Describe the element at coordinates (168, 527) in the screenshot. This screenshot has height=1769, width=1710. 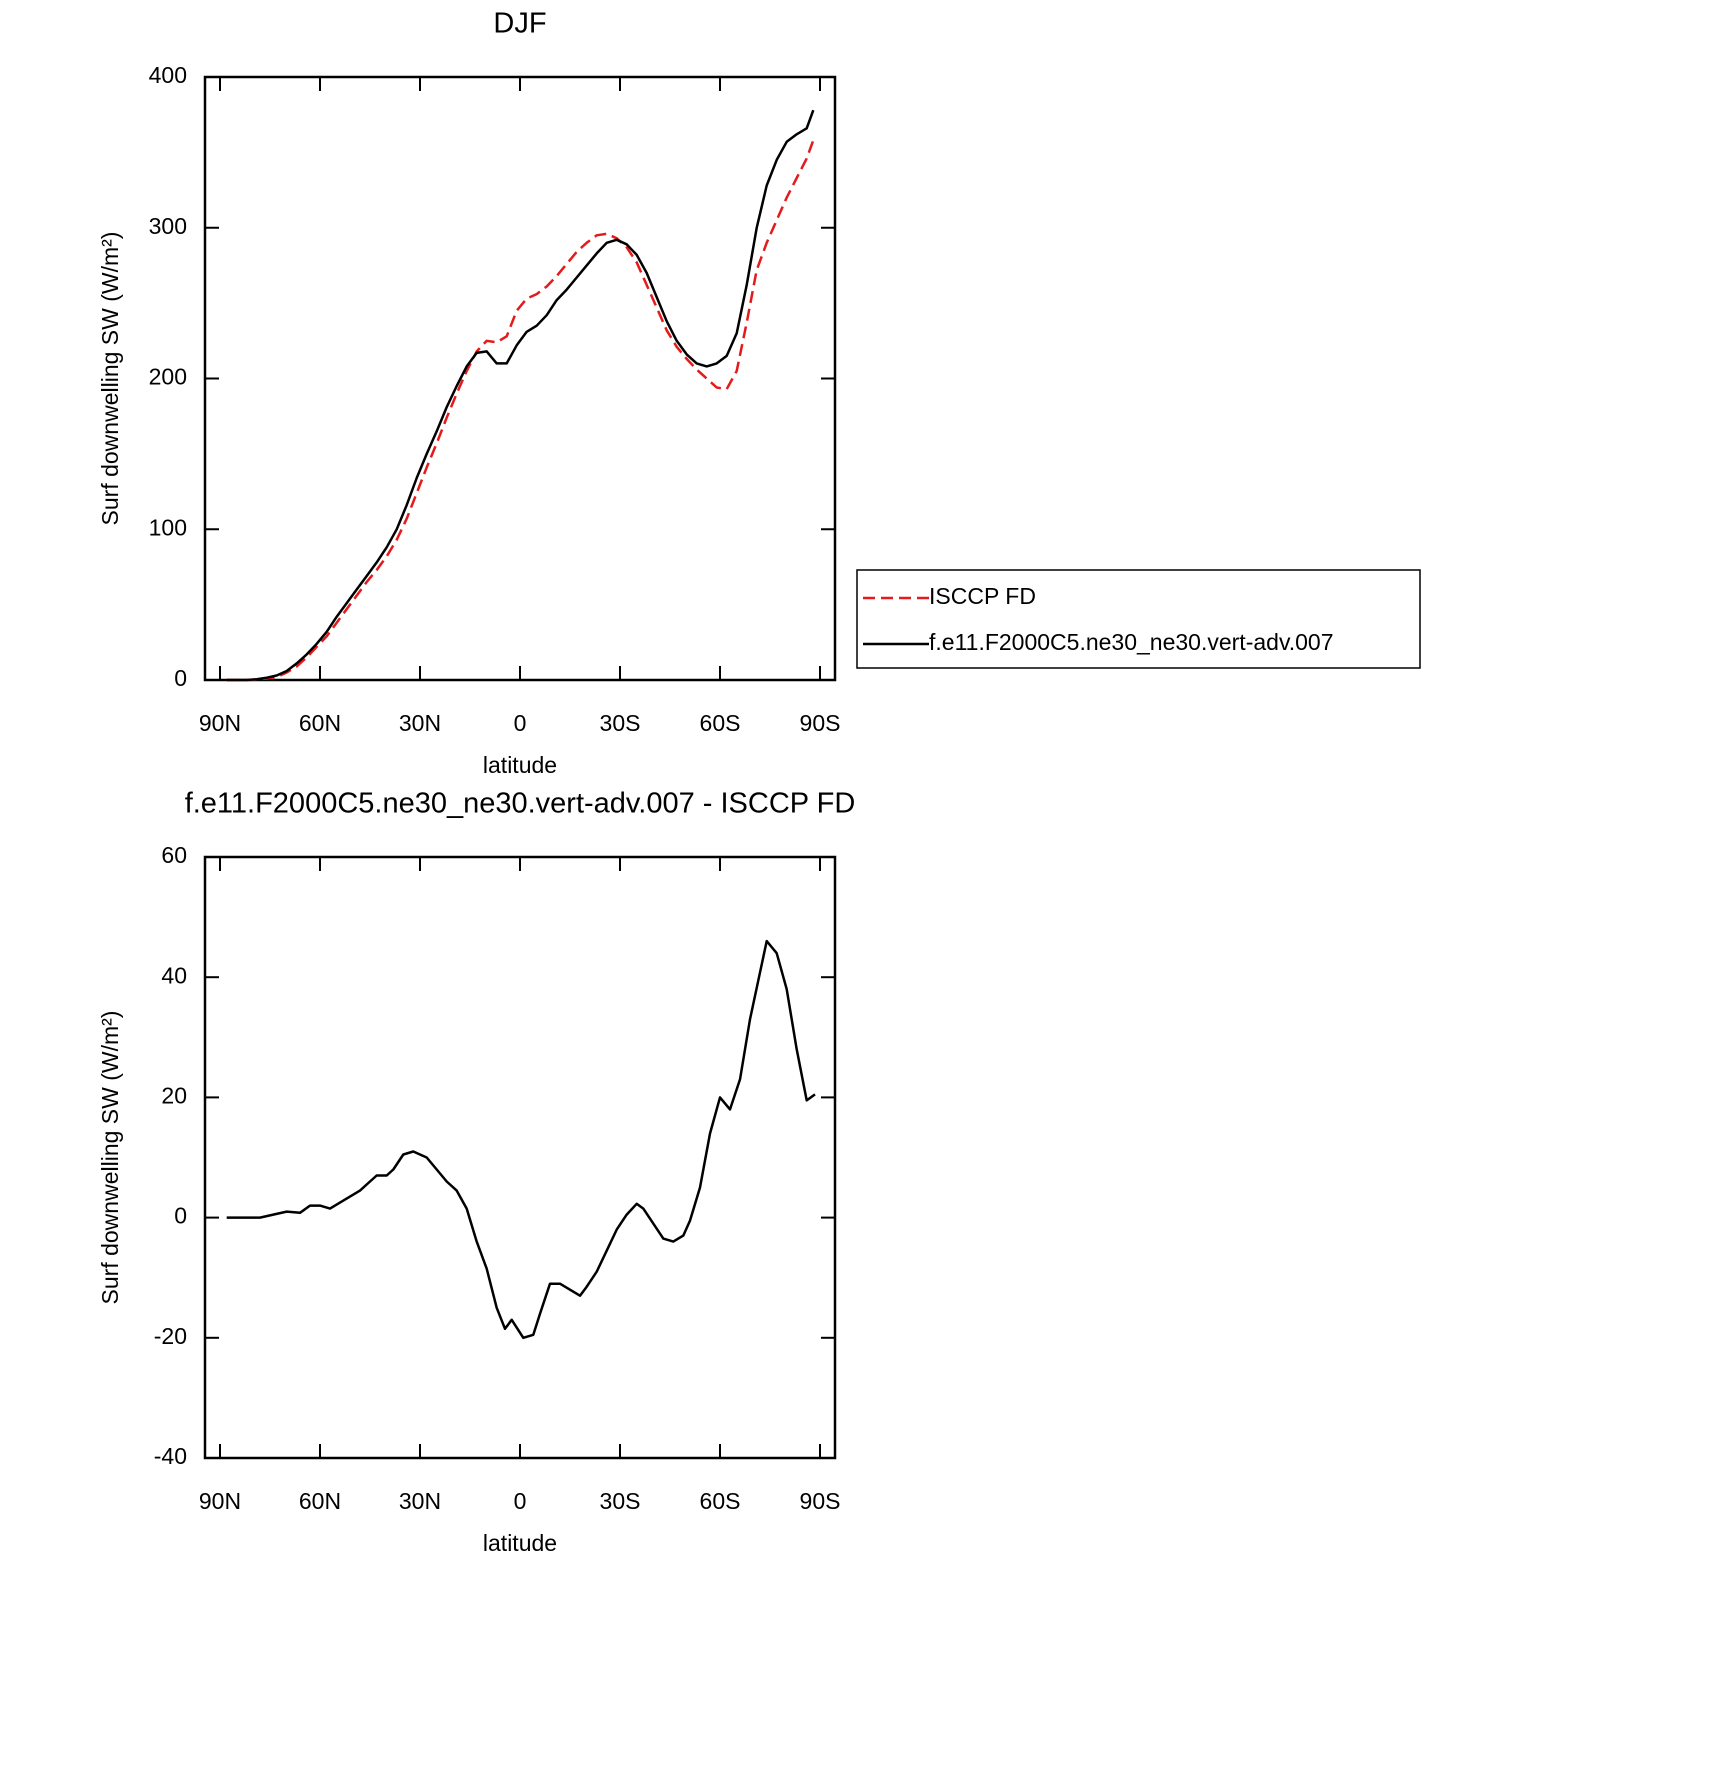
I see `y-tick-label: 100` at that location.